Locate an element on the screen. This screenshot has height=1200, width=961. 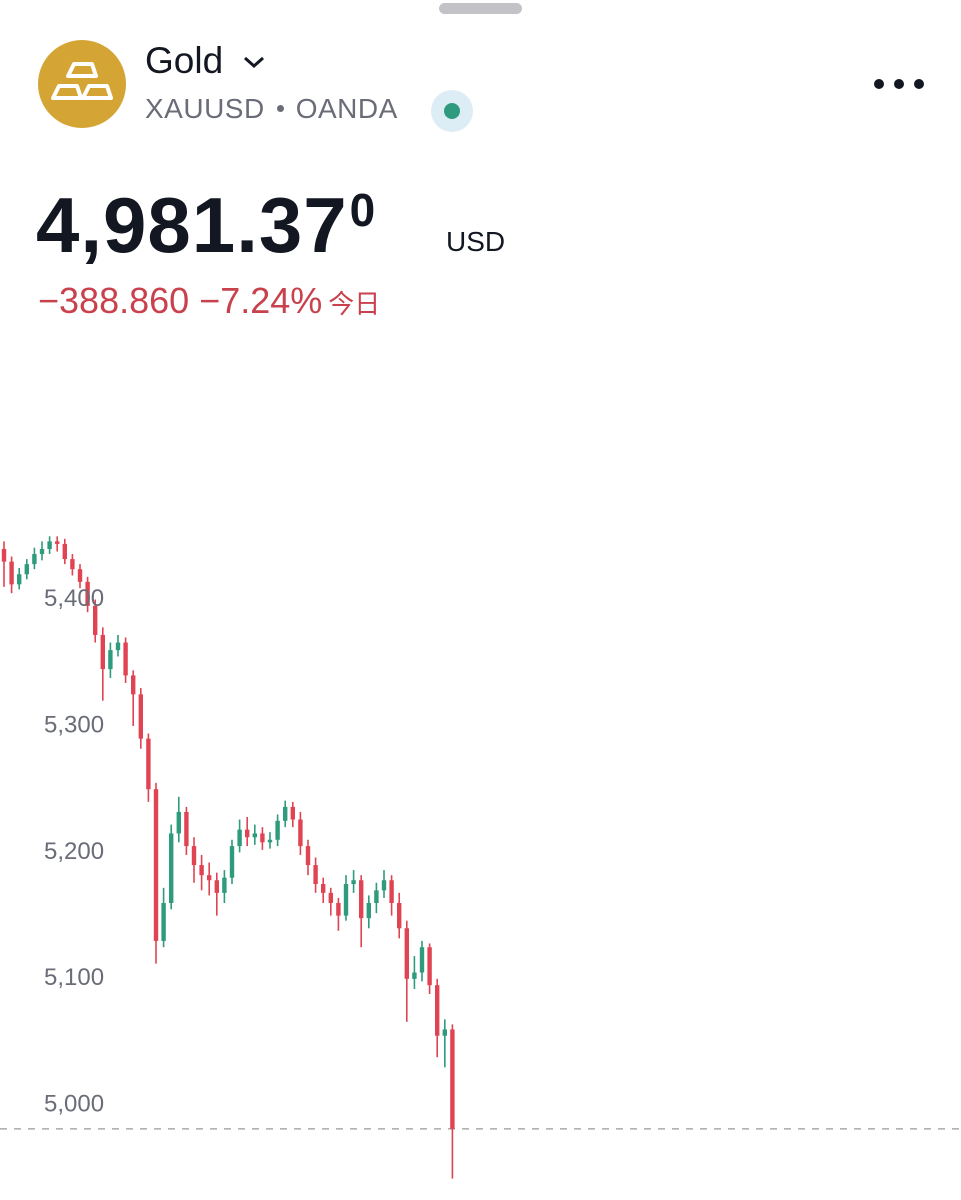
price: 4,981.370 is located at coordinates (206, 225).